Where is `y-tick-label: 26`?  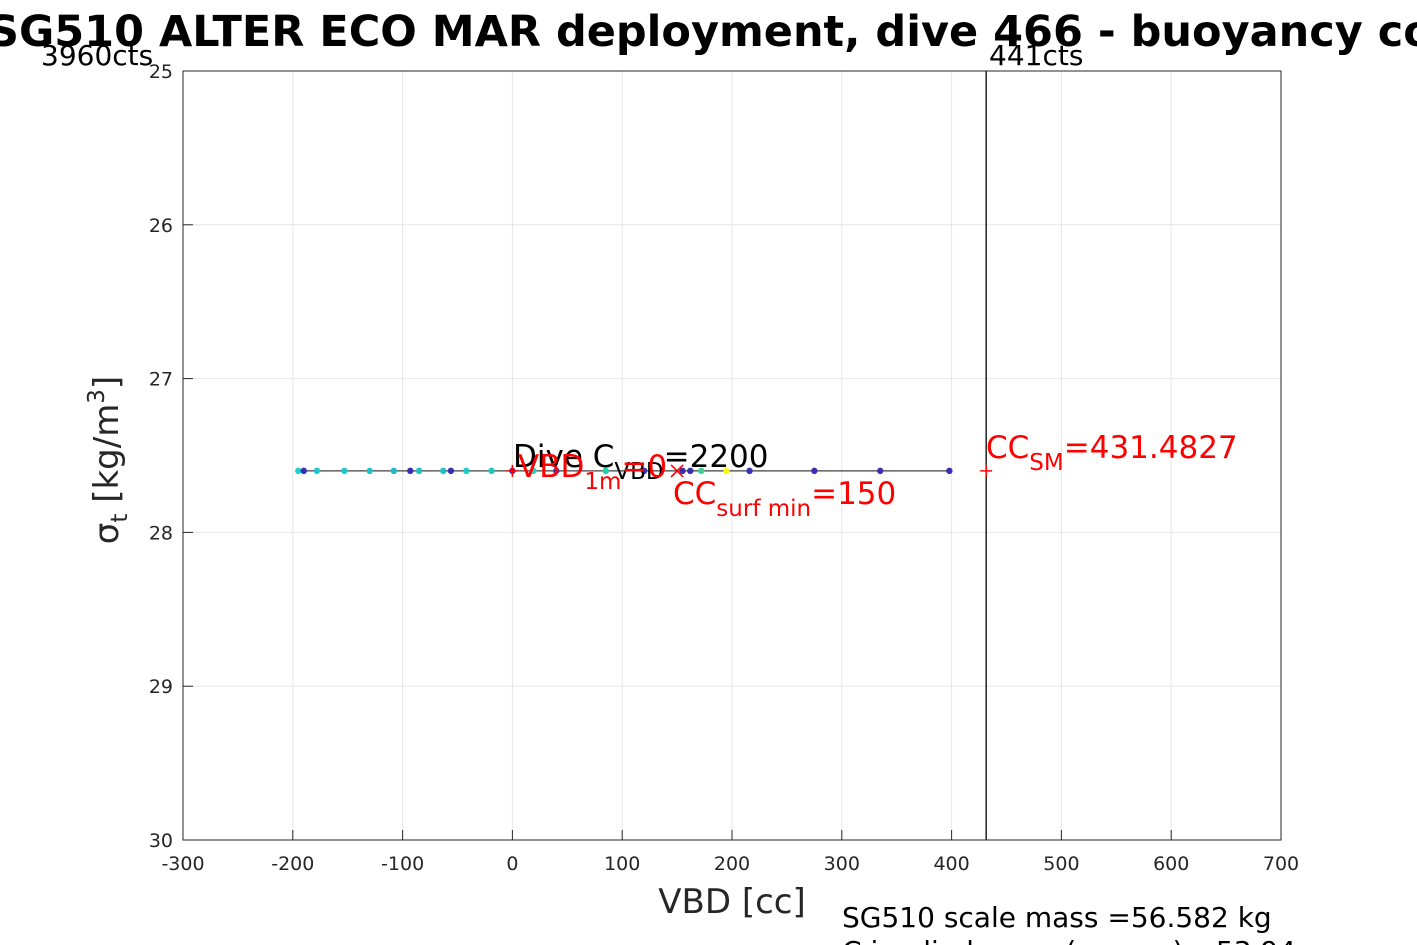
y-tick-label: 26 is located at coordinates (161, 226).